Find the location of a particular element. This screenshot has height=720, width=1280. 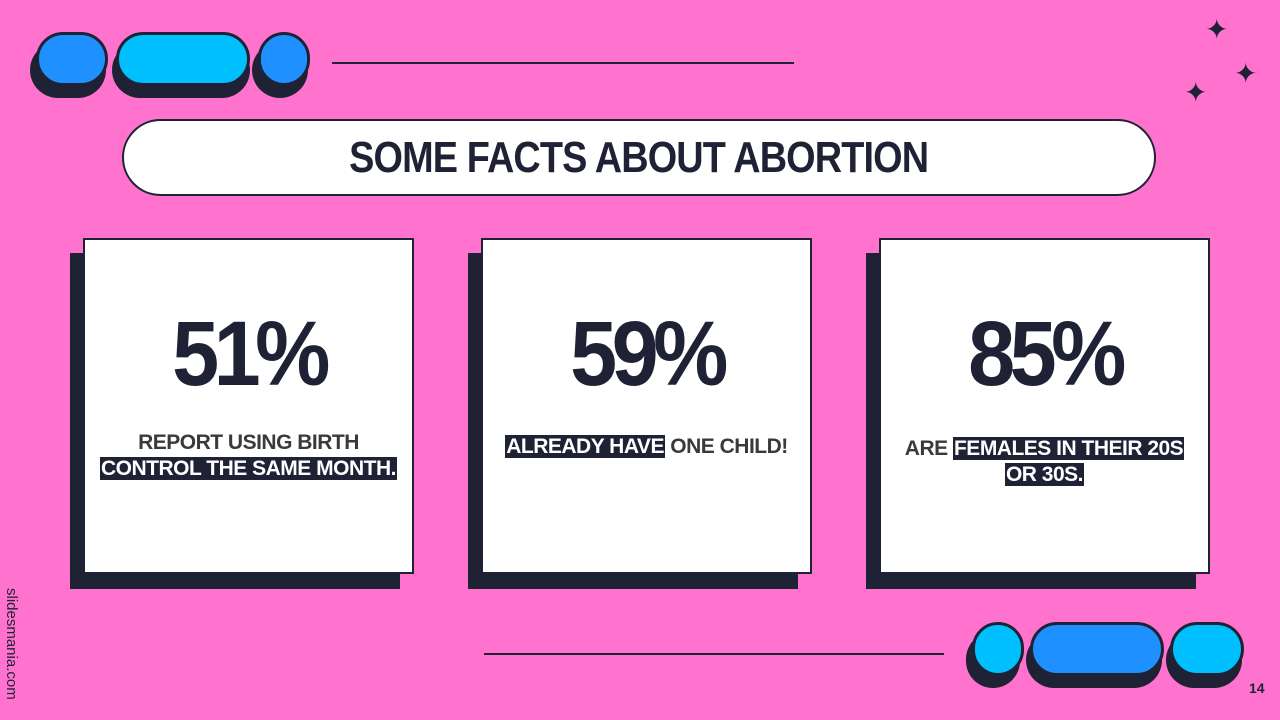

brand-watermark: slidesmania.com is located at coordinates (11, 644).